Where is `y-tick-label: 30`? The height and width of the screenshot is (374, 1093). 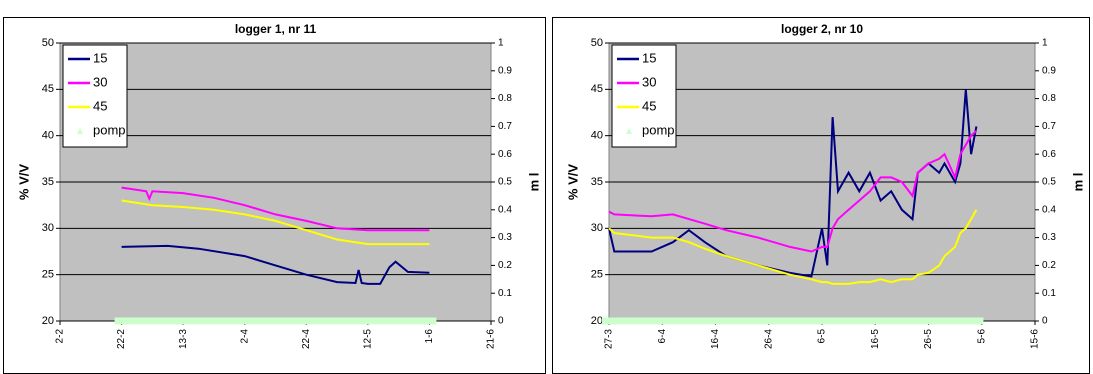
y-tick-label: 30 is located at coordinates (597, 228).